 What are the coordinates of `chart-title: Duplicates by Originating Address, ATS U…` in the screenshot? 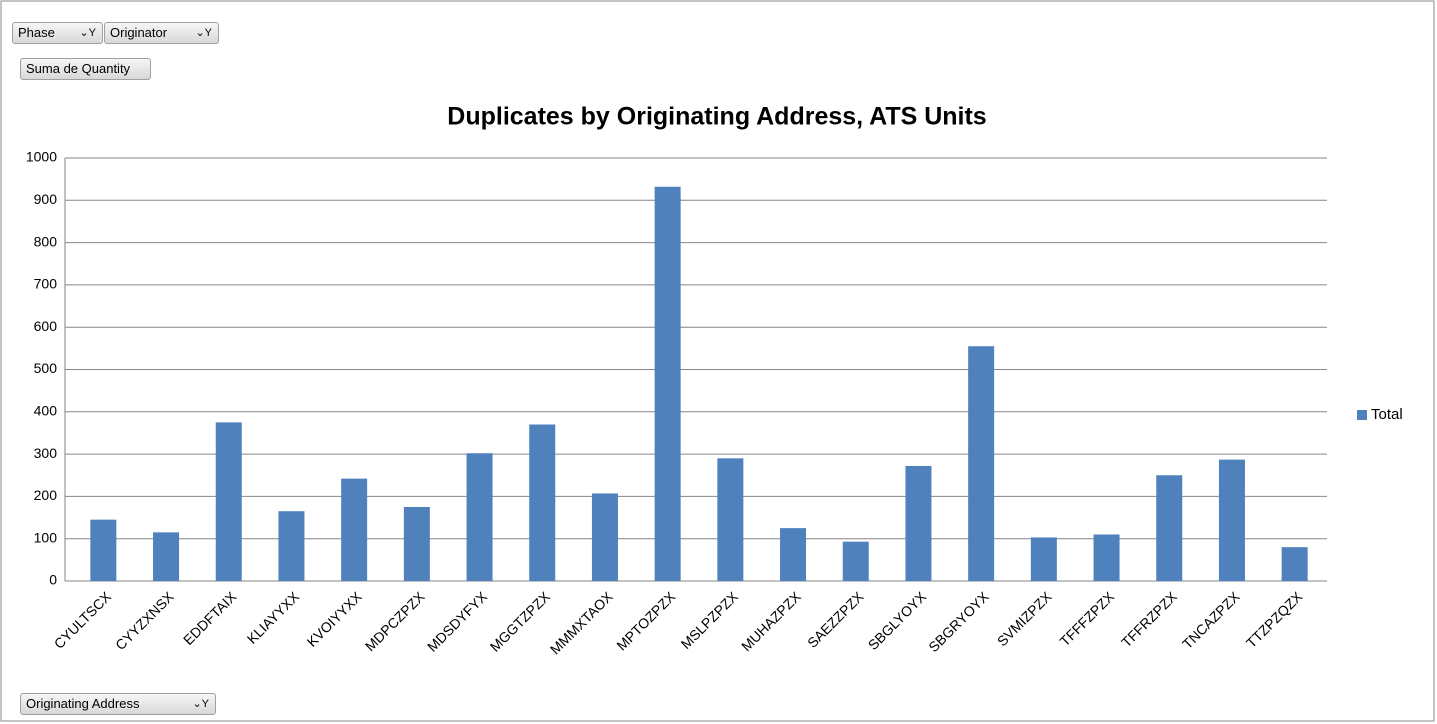 It's located at (716, 117).